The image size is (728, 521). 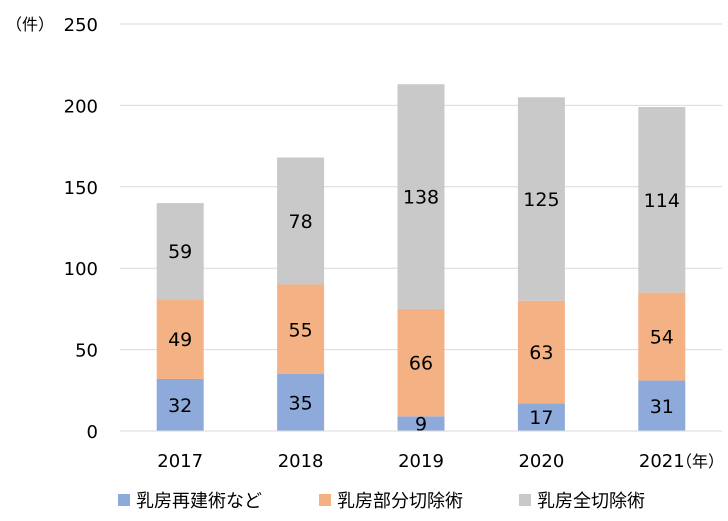 What do you see at coordinates (30, 24) in the screenshot?
I see `y-unit-label: （件）` at bounding box center [30, 24].